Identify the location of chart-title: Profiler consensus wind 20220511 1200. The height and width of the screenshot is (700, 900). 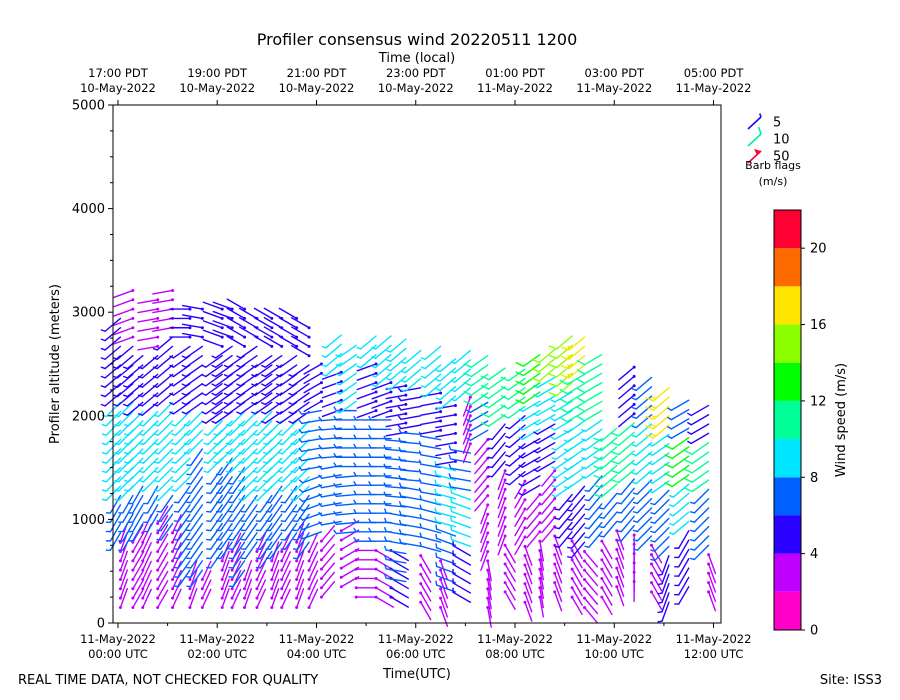
(417, 39).